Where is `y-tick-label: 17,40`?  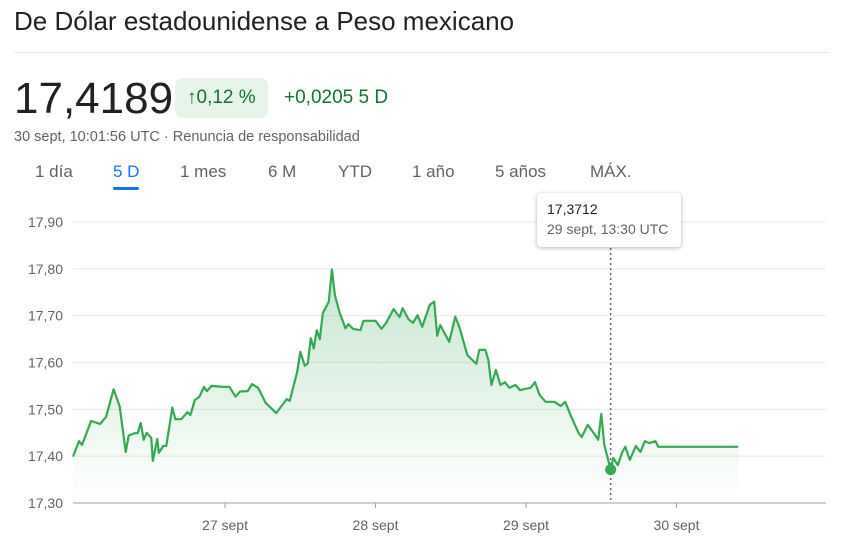
y-tick-label: 17,40 is located at coordinates (45, 456).